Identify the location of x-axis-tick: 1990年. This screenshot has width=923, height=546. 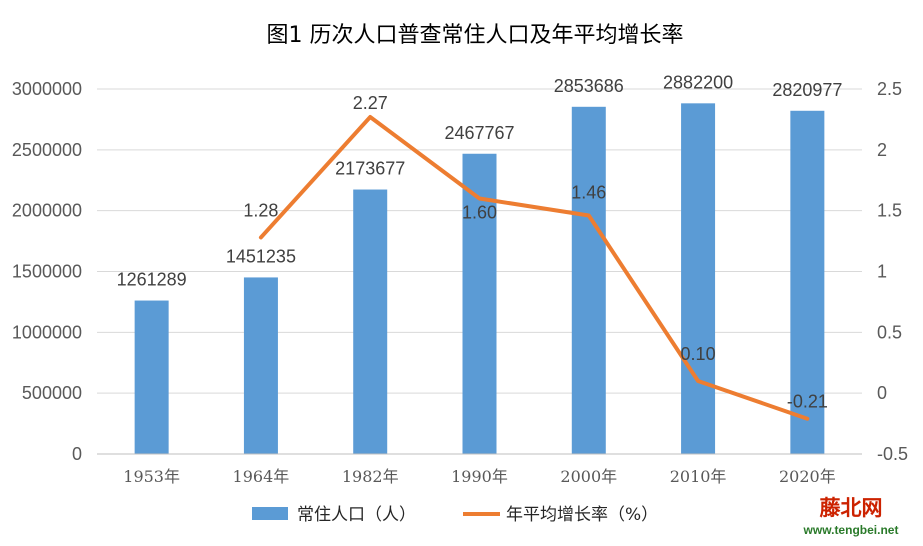
(479, 476).